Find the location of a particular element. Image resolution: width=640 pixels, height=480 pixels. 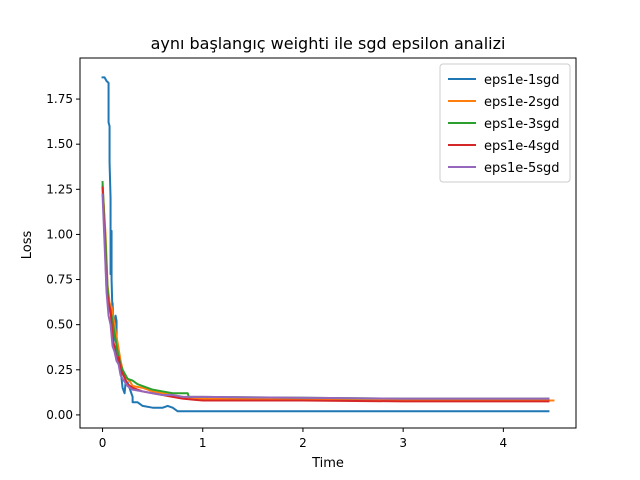

x-tick-label: 4 is located at coordinates (504, 443).